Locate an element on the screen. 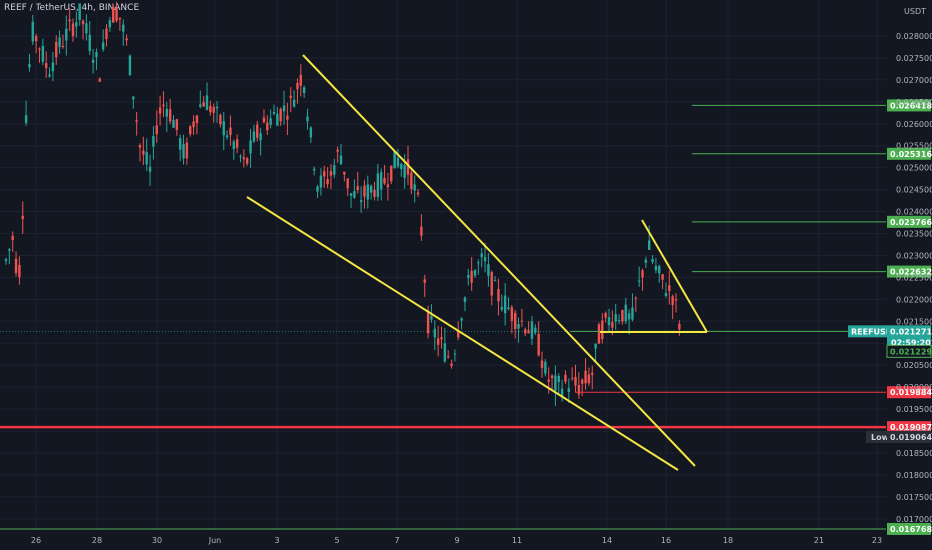 The height and width of the screenshot is (550, 932). x-axis: 26 28 30 Jun 3 5 7 9 11 14 16 18 21 23 is located at coordinates (456, 540).